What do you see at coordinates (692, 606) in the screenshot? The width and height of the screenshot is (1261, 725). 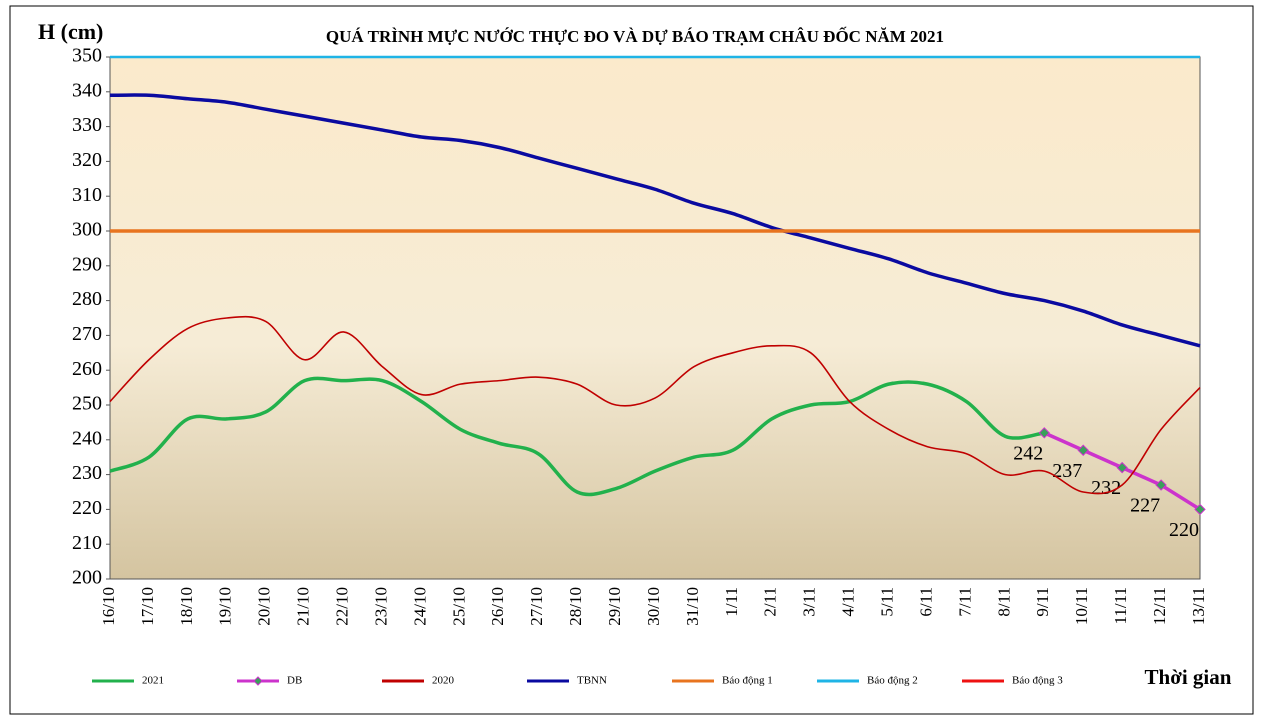 I see `x-tick-label: 31/10` at bounding box center [692, 606].